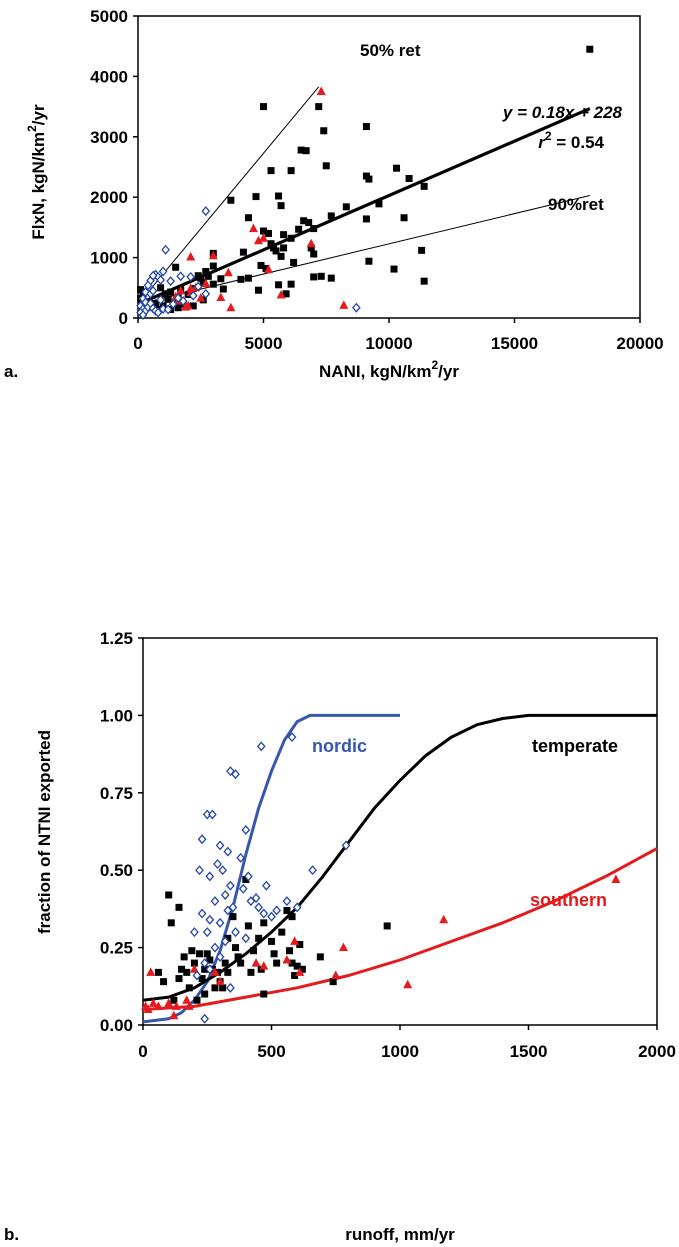 This screenshot has height=1247, width=679. Describe the element at coordinates (36, 172) in the screenshot. I see `y-axis-title-a: FlxN, kgN/km2/yr` at that location.